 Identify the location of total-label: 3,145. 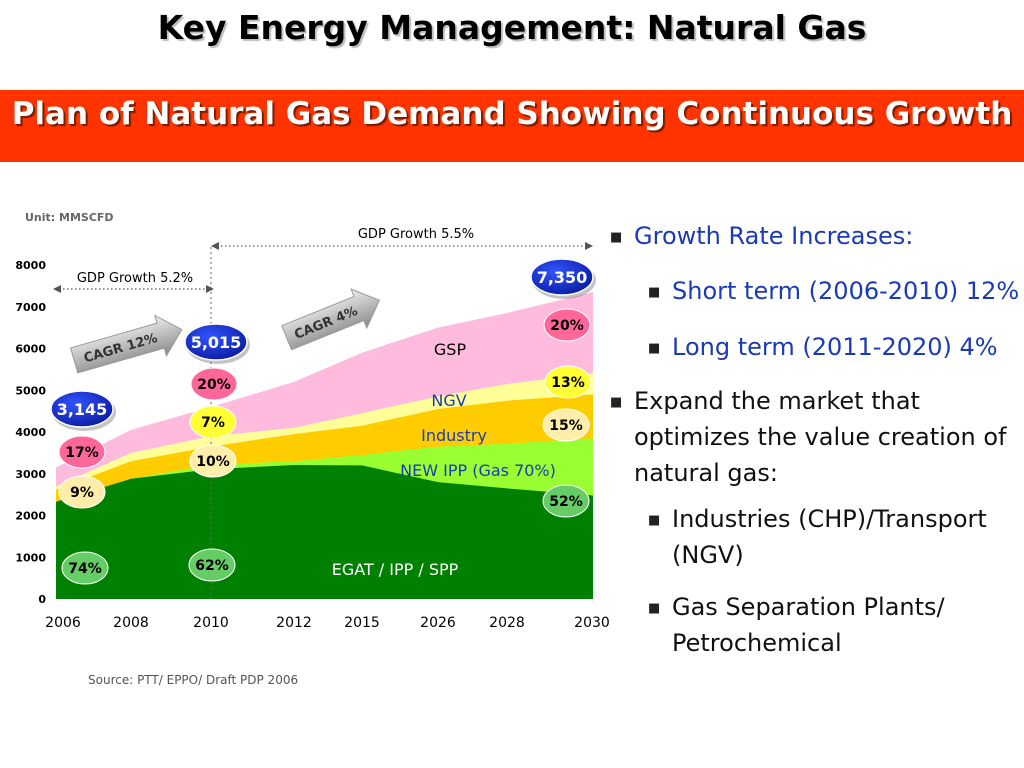
(82, 409).